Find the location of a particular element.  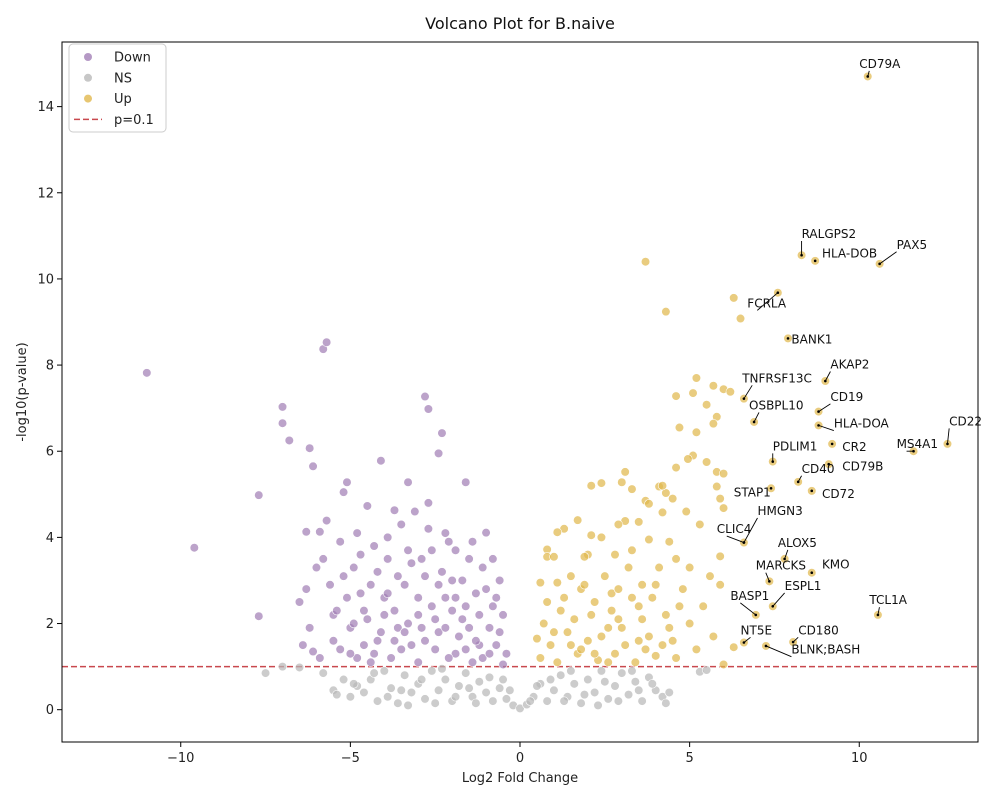

gene-label: OSBPL10 is located at coordinates (776, 405).